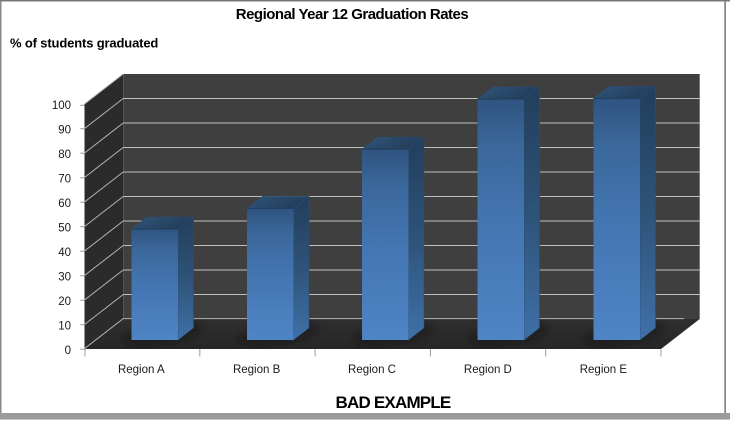 This screenshot has height=425, width=730. I want to click on svg-text: 0, so click(68, 351).